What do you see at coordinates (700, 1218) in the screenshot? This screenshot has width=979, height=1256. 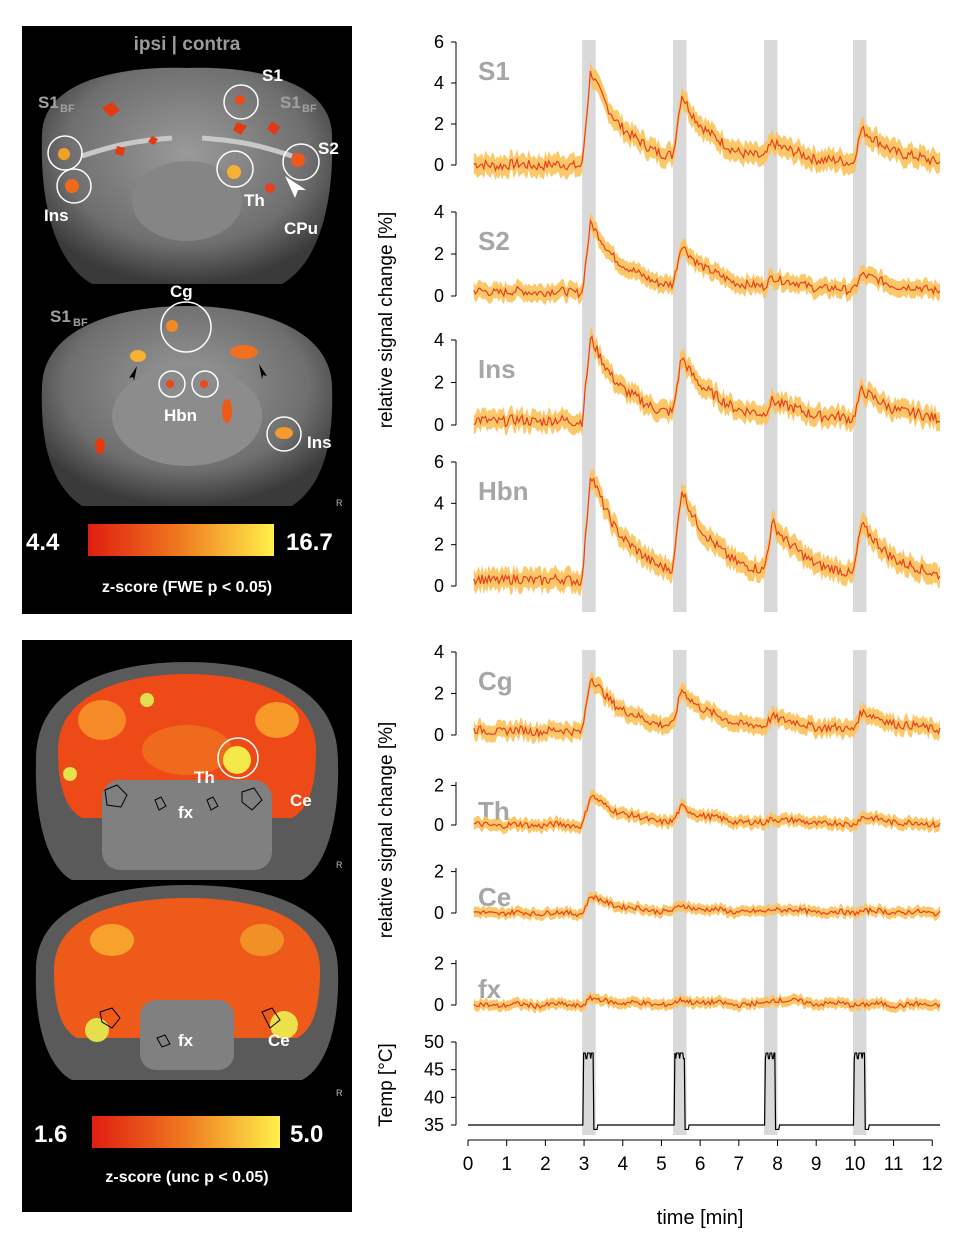 I see `x-axis-label: time [min]` at bounding box center [700, 1218].